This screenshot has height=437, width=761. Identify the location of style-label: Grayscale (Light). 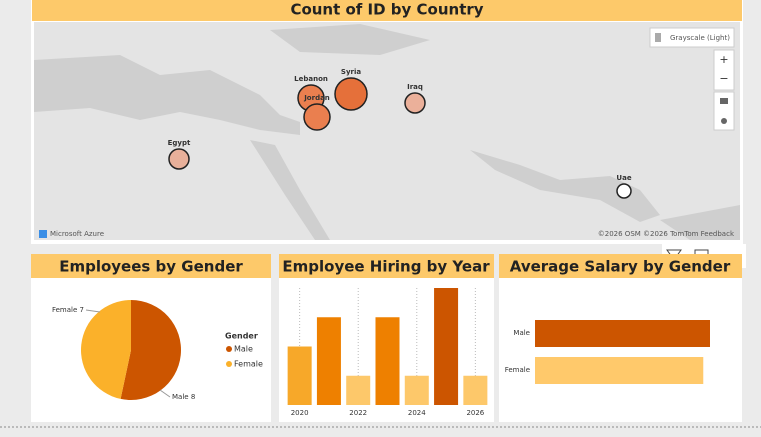
(700, 38).